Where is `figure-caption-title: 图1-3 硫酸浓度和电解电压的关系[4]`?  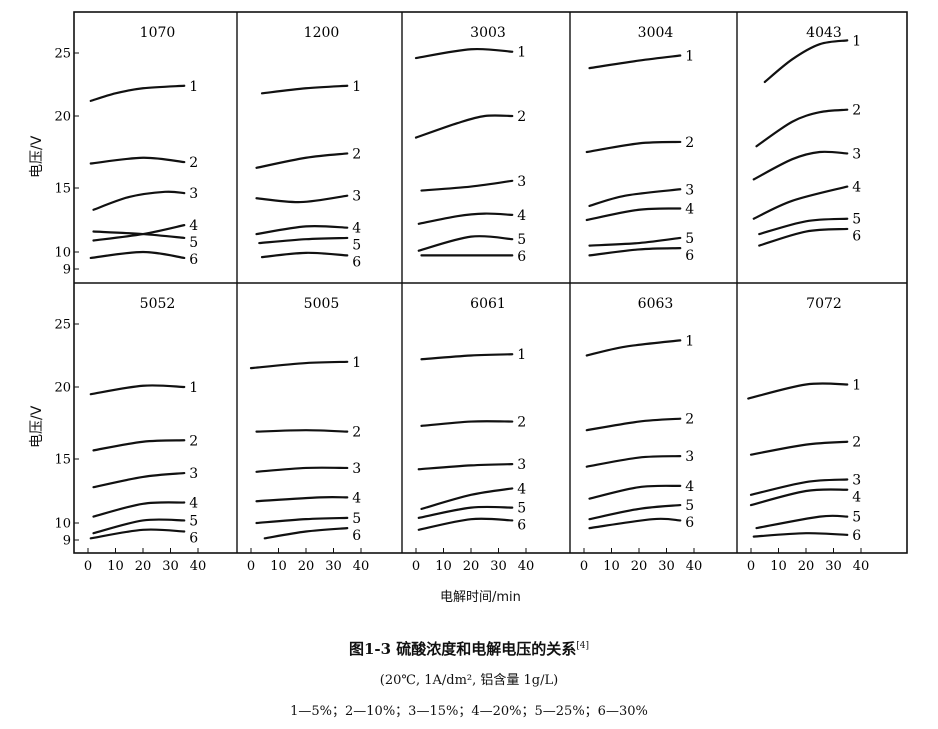 figure-caption-title: 图1-3 硫酸浓度和电解电压的关系[4] is located at coordinates (469, 648).